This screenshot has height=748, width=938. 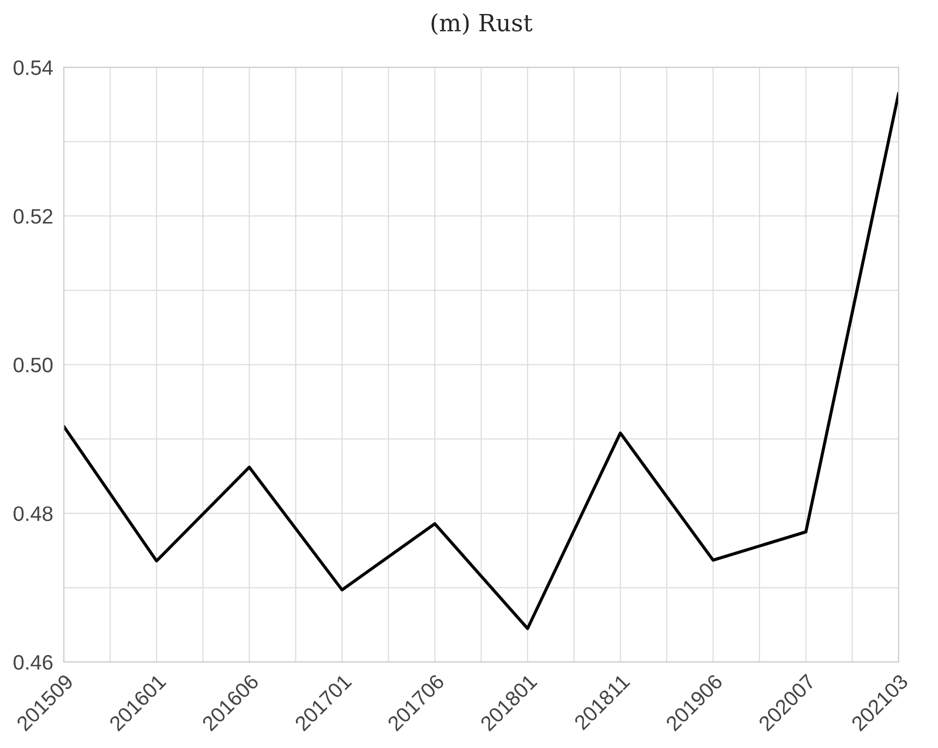 I want to click on y-tick-label: 0.54, so click(x=33, y=68).